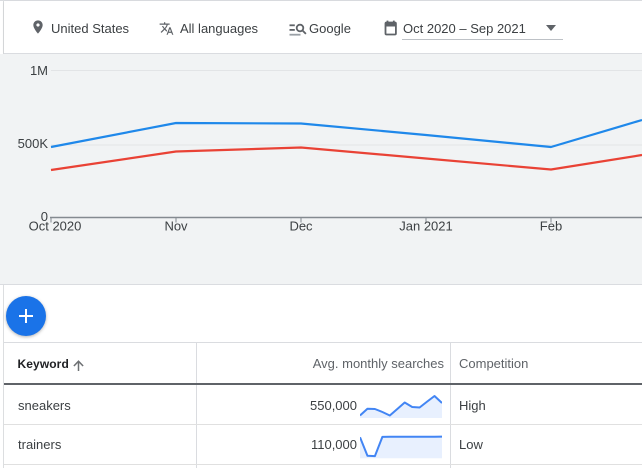 The width and height of the screenshot is (642, 468). I want to click on svg-text: 0, so click(44, 216).